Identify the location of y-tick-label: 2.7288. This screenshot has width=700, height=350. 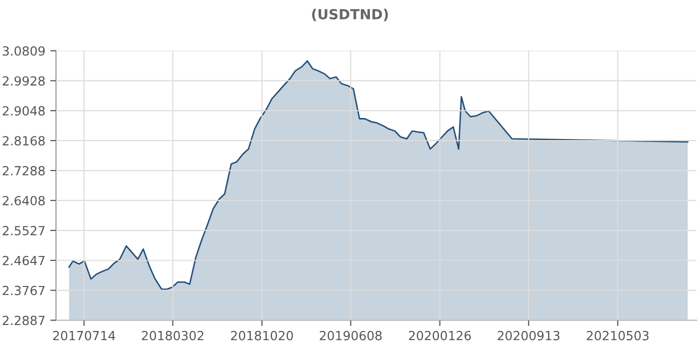
(23, 171).